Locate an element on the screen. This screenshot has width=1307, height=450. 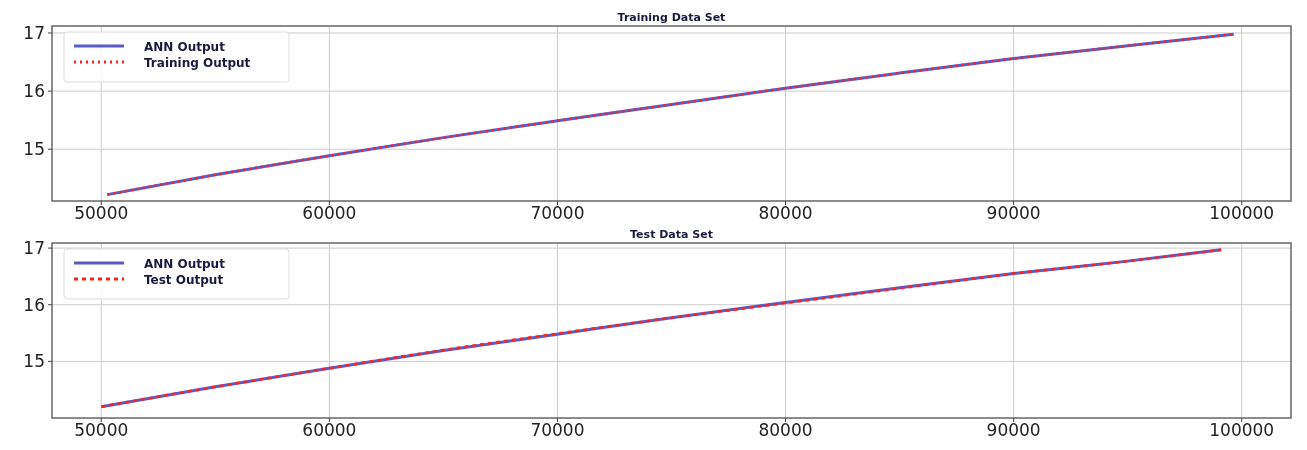
chart-title: Training Data Set is located at coordinates (671, 17).